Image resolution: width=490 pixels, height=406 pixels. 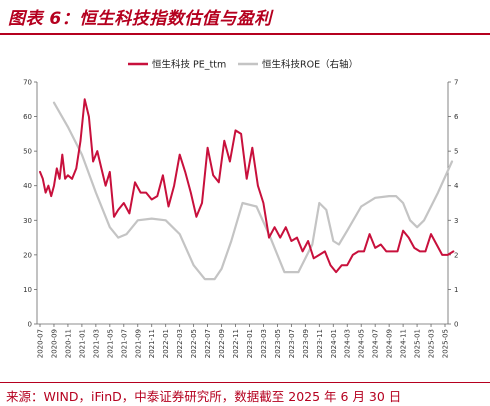 I want to click on right-tick-label: 7, so click(x=456, y=83).